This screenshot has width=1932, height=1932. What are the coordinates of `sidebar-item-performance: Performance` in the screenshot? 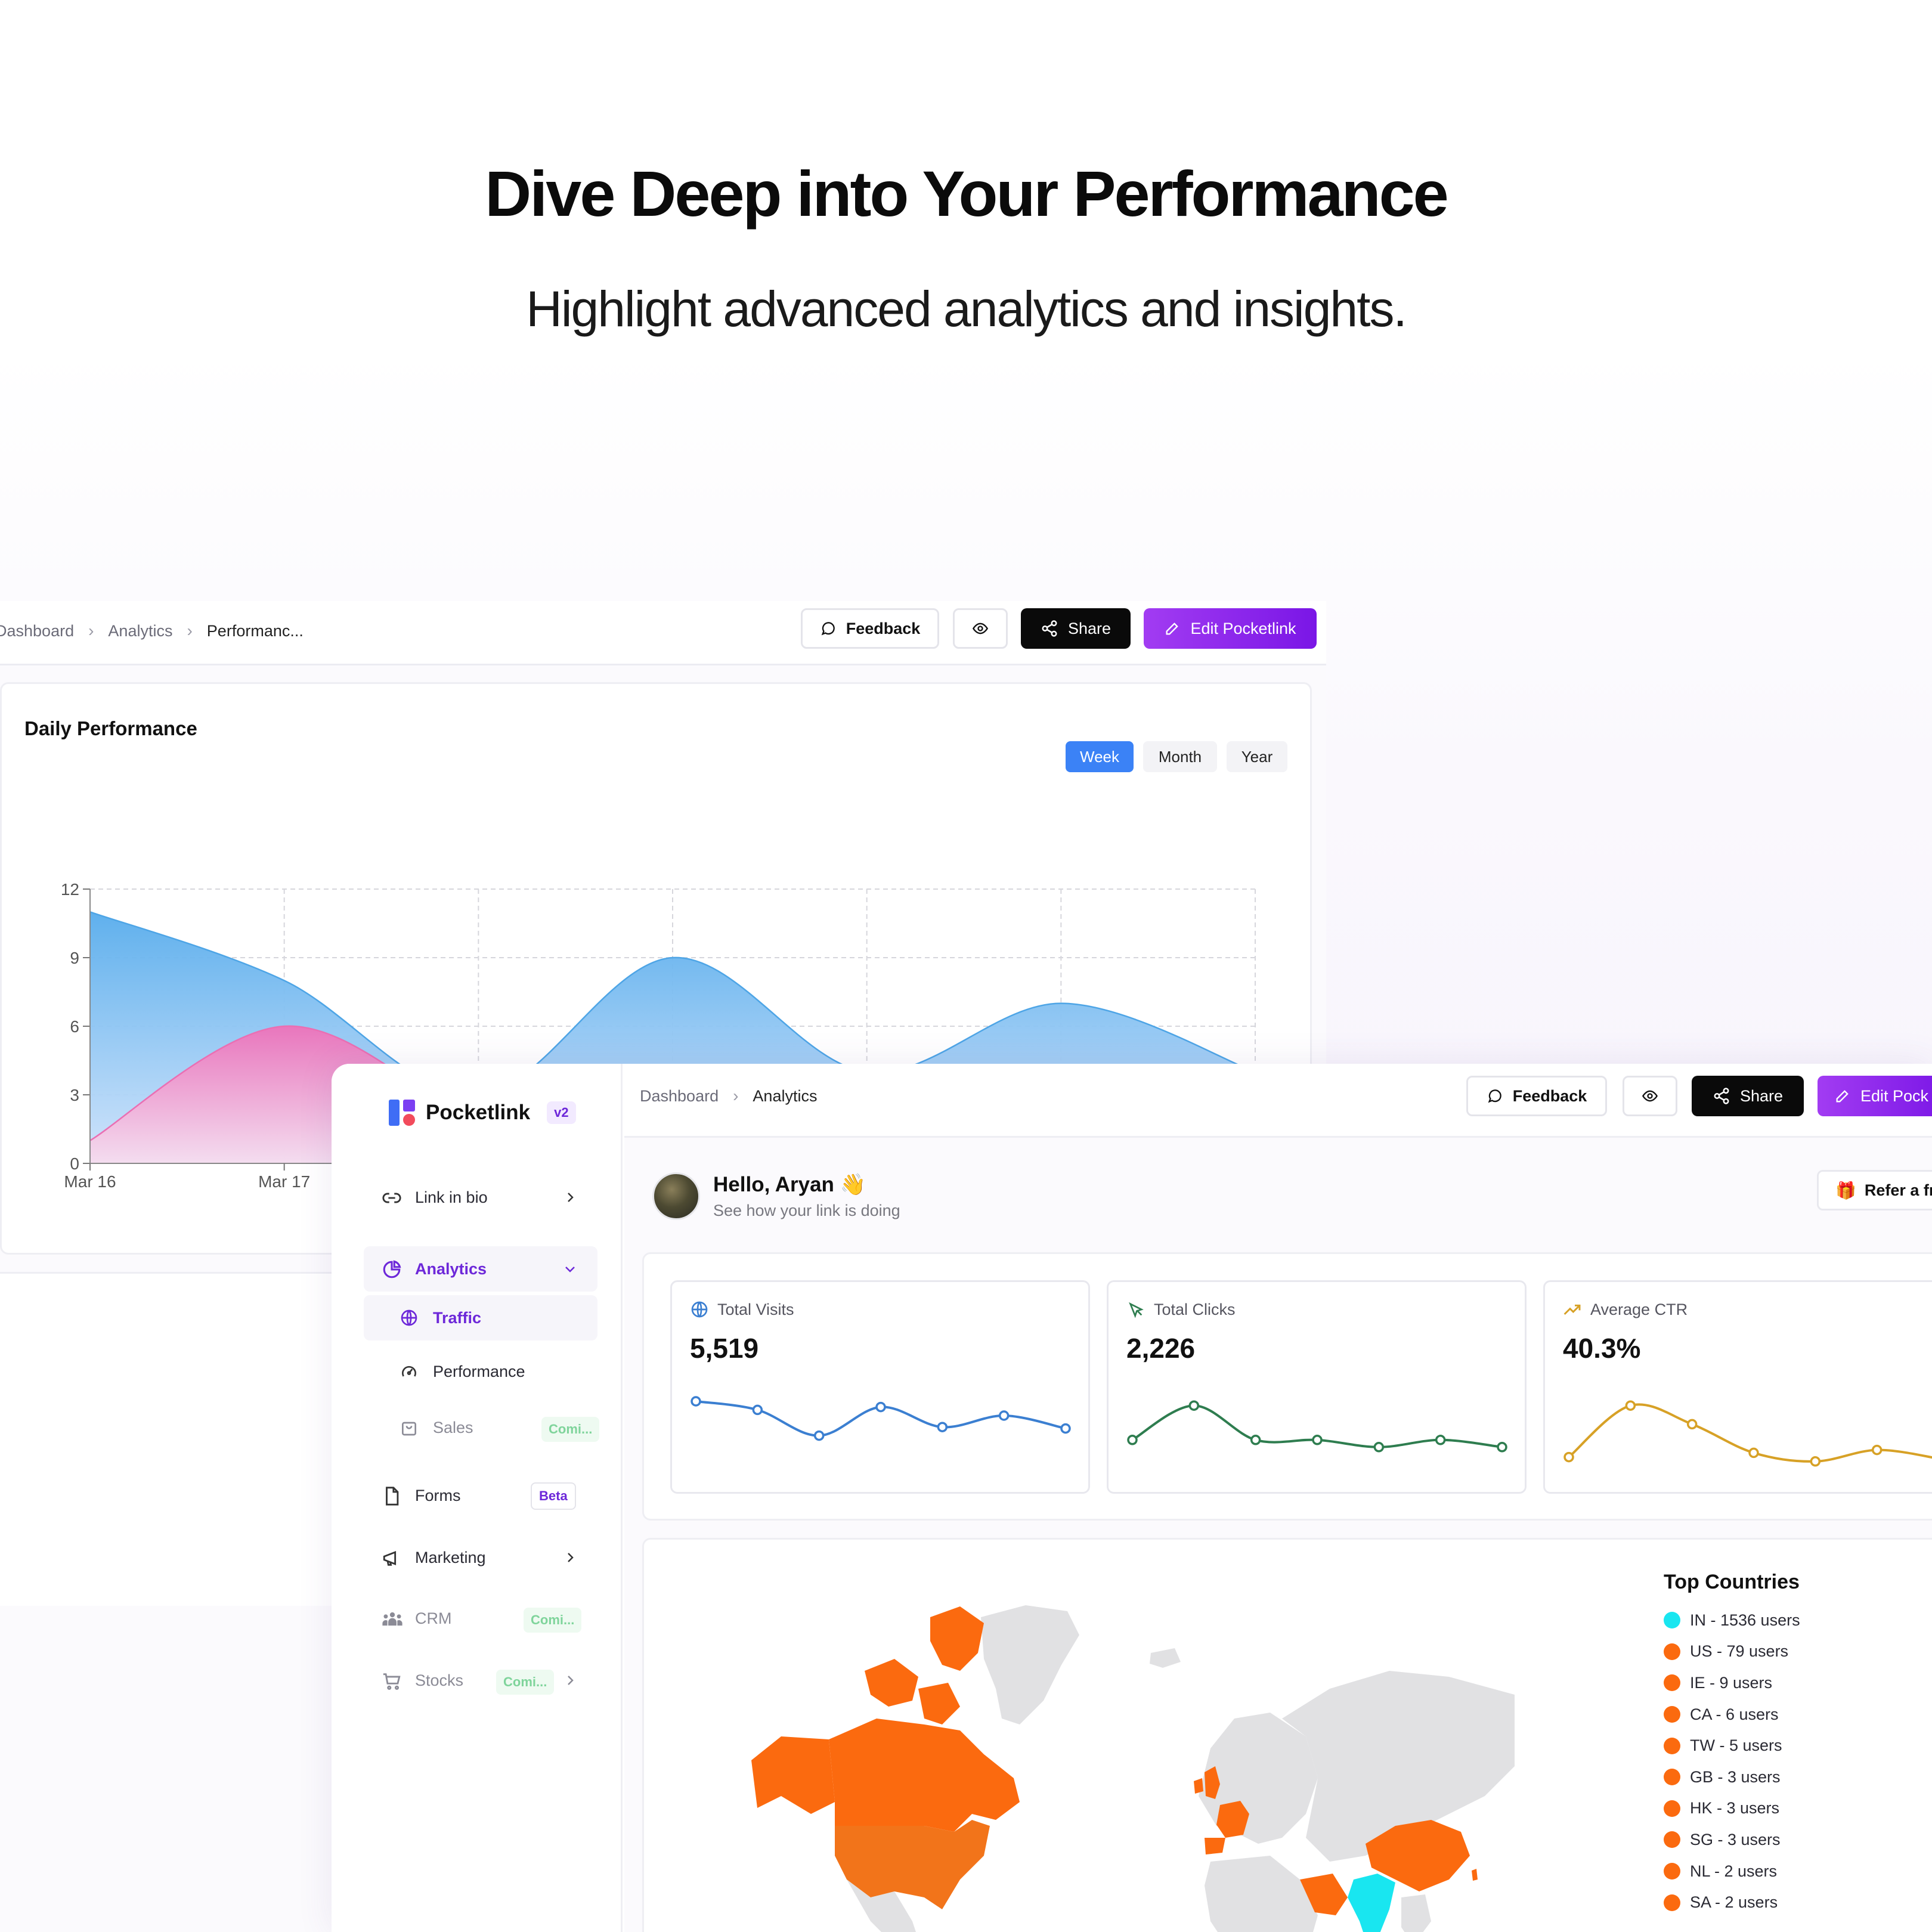 It's located at (481, 1371).